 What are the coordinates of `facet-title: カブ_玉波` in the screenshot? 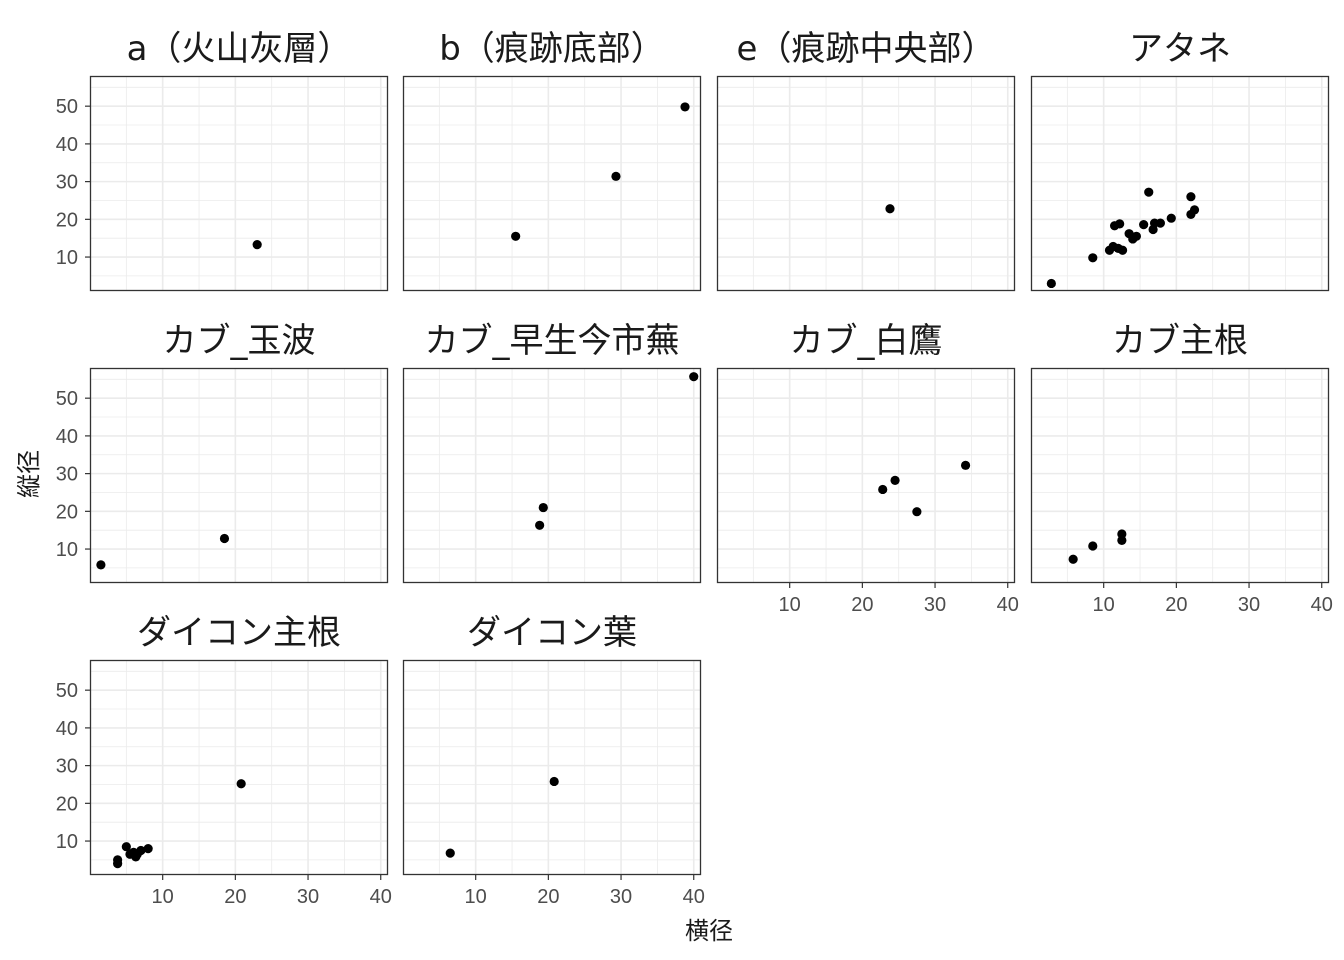 It's located at (239, 341).